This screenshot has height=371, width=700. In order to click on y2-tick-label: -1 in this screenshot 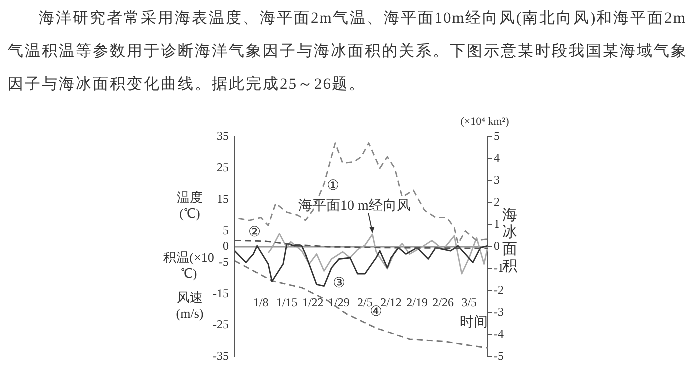, I will do `click(499, 268)`.